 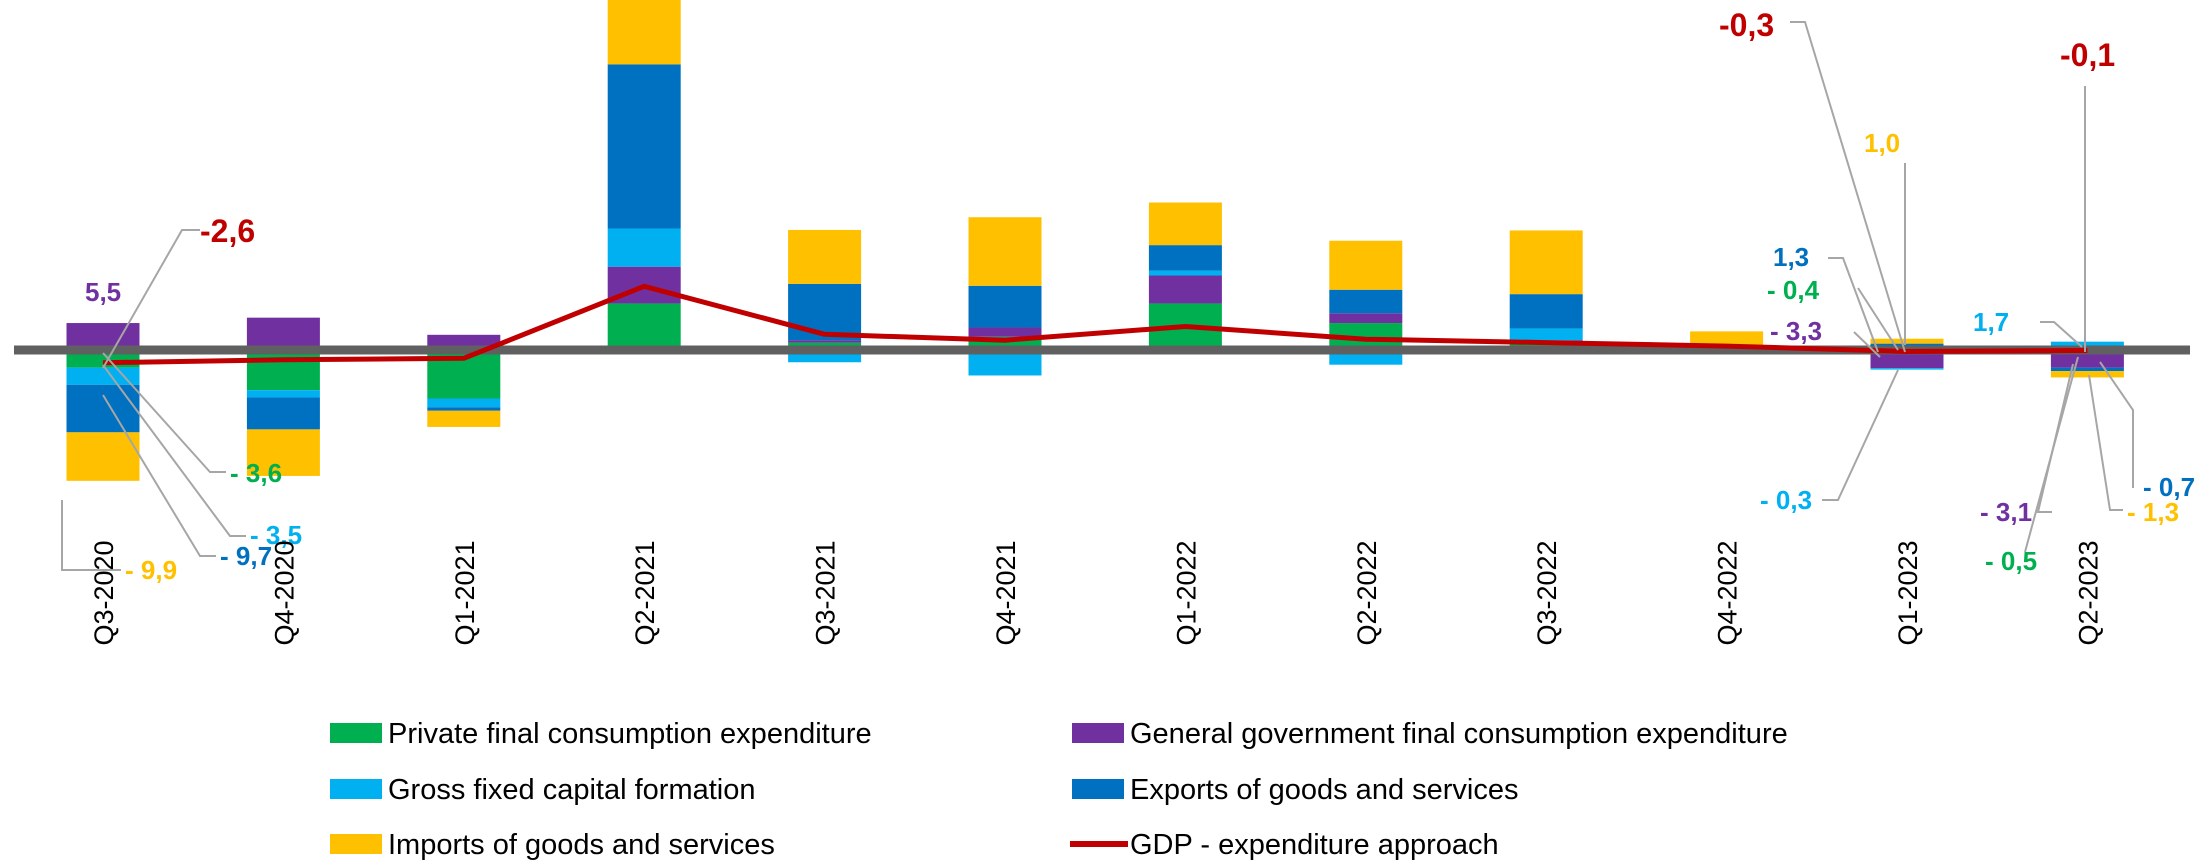 What do you see at coordinates (1314, 845) in the screenshot?
I see `legend-label: GDP - expenditure approach` at bounding box center [1314, 845].